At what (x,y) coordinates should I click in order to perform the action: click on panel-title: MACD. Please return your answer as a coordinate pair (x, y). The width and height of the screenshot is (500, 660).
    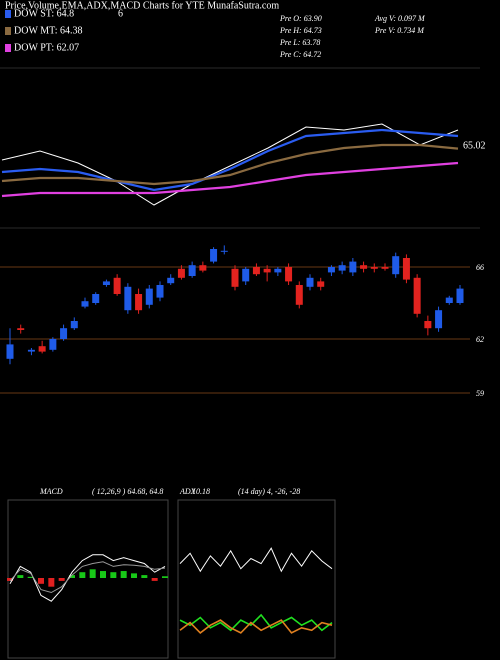
    Looking at the image, I should click on (51, 491).